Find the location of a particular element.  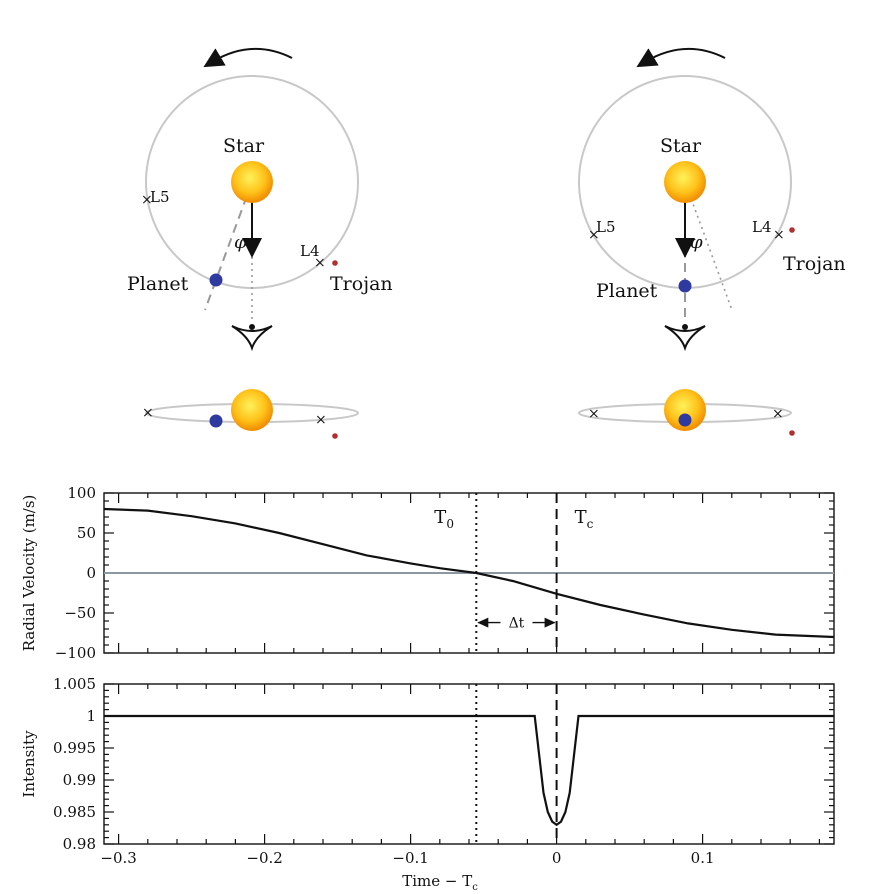

y-tick-label: −100 is located at coordinates (75, 653).